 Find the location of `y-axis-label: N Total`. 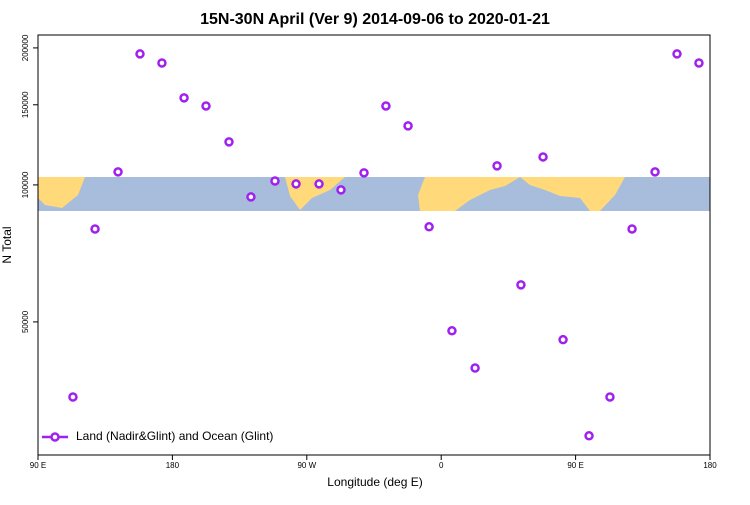

y-axis-label: N Total is located at coordinates (7, 244).